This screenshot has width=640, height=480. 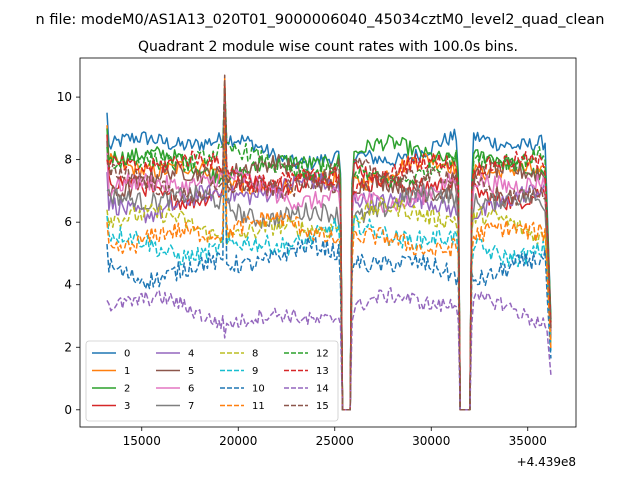 What do you see at coordinates (258, 406) in the screenshot?
I see `legend-label-11: 11` at bounding box center [258, 406].